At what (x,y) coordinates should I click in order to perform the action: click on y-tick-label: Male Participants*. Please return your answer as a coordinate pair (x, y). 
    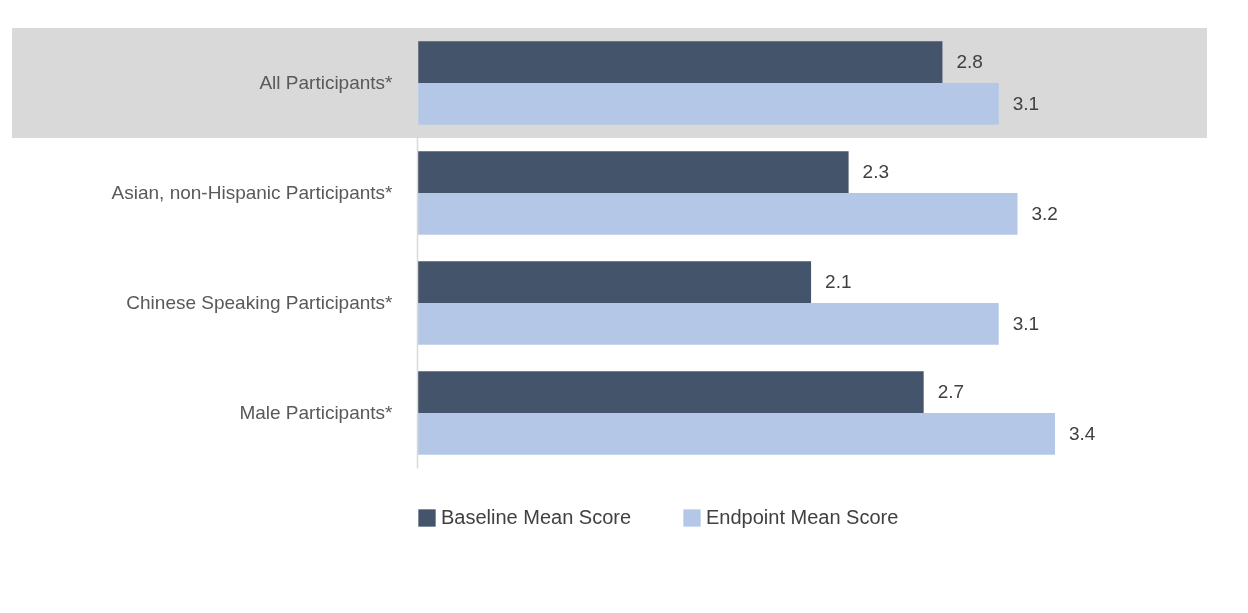
    Looking at the image, I should click on (316, 412).